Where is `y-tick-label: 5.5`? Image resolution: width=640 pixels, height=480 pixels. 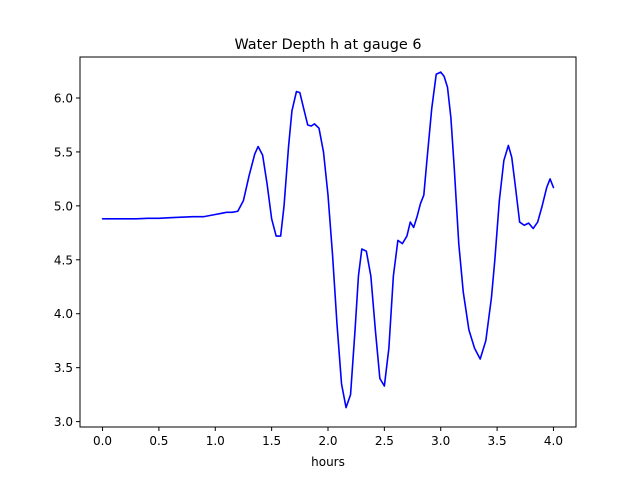 y-tick-label: 5.5 is located at coordinates (63, 152).